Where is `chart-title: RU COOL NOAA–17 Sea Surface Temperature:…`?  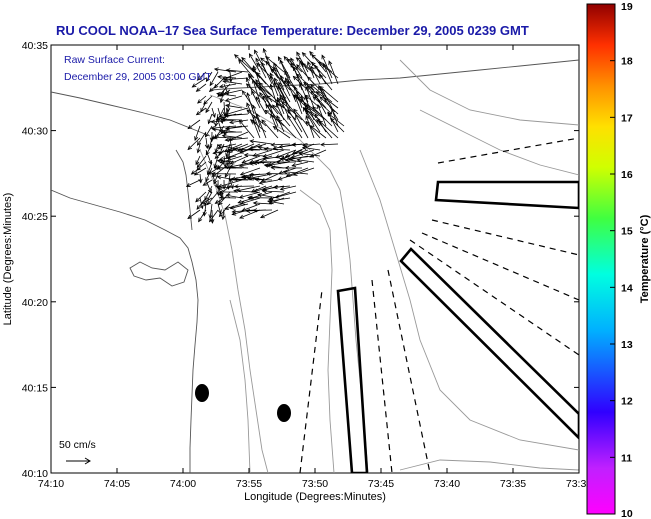 chart-title: RU COOL NOAA–17 Sea Surface Temperature:… is located at coordinates (292, 30).